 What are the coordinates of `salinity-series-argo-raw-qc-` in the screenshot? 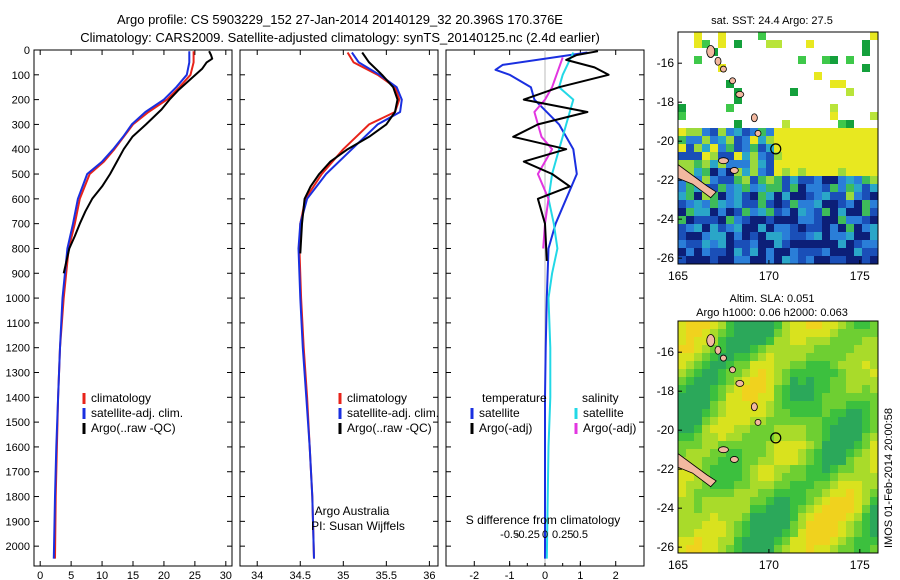 It's located at (349, 152).